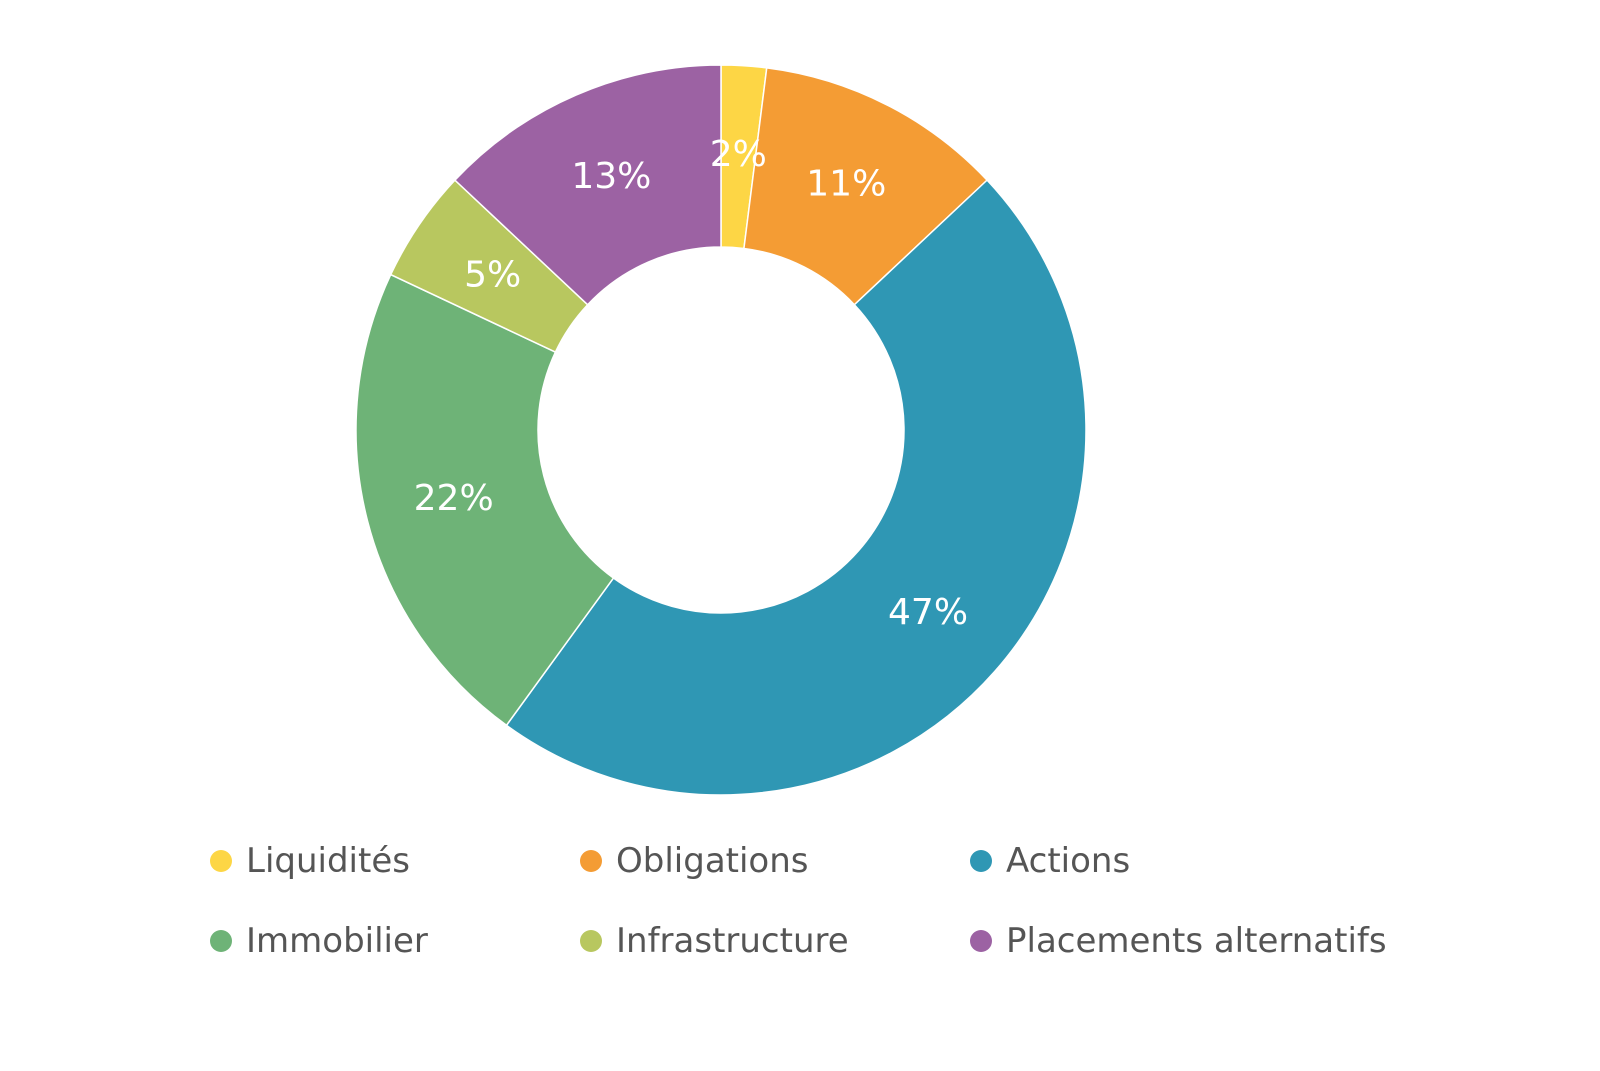  I want to click on legend-label: Placements alternatifs, so click(1196, 941).